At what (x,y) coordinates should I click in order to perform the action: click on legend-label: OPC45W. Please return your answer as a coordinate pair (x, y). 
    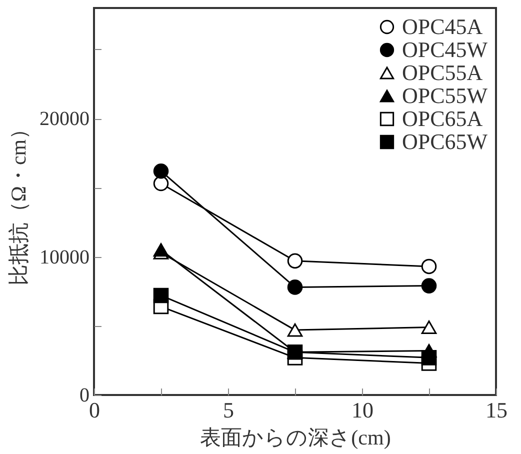
    Looking at the image, I should click on (445, 49).